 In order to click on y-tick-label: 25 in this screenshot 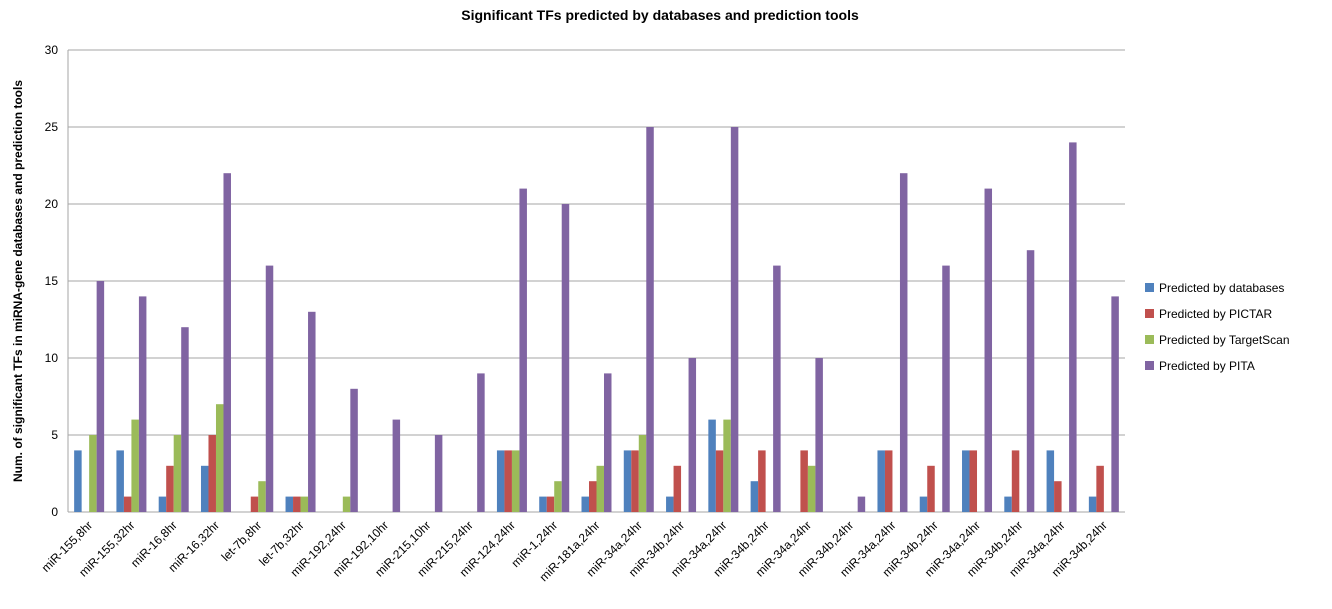, I will do `click(52, 127)`.